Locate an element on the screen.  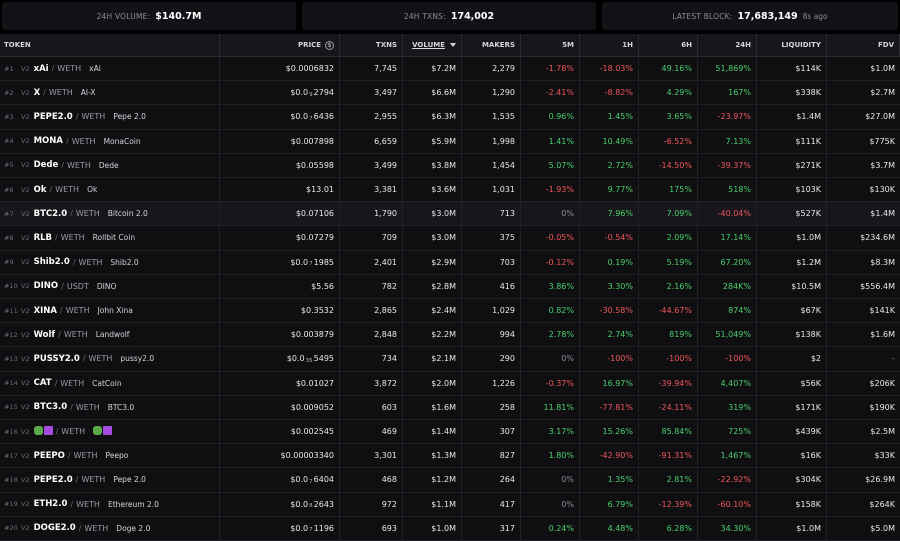
txns-cell: 2,401 is located at coordinates (371, 262).